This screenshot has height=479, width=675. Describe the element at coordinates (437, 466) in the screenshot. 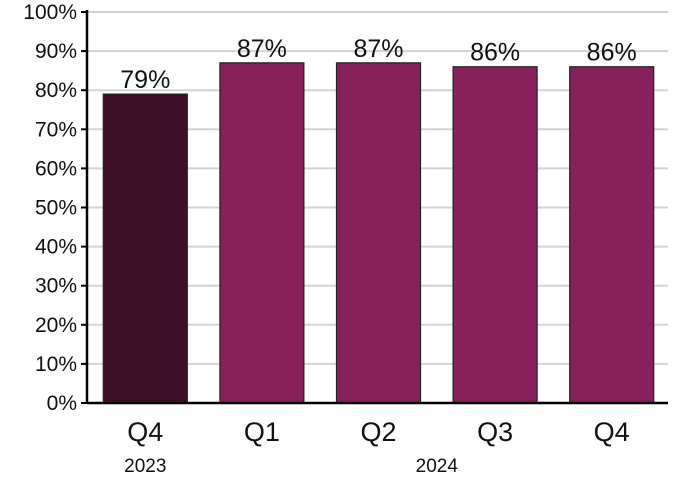

I see `x-group-label: 2024` at that location.